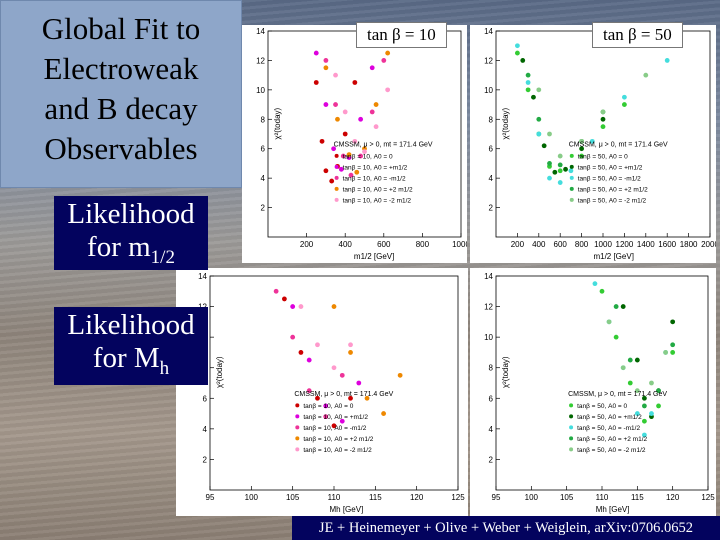 The width and height of the screenshot is (720, 540). What do you see at coordinates (368, 156) in the screenshot?
I see `legend-entry: tanβ = 10, A0 = 0` at bounding box center [368, 156].